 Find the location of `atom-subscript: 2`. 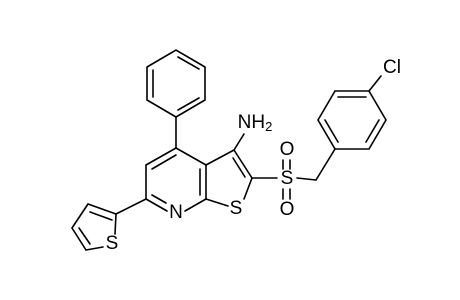

atom-subscript: 2 is located at coordinates (268, 126).